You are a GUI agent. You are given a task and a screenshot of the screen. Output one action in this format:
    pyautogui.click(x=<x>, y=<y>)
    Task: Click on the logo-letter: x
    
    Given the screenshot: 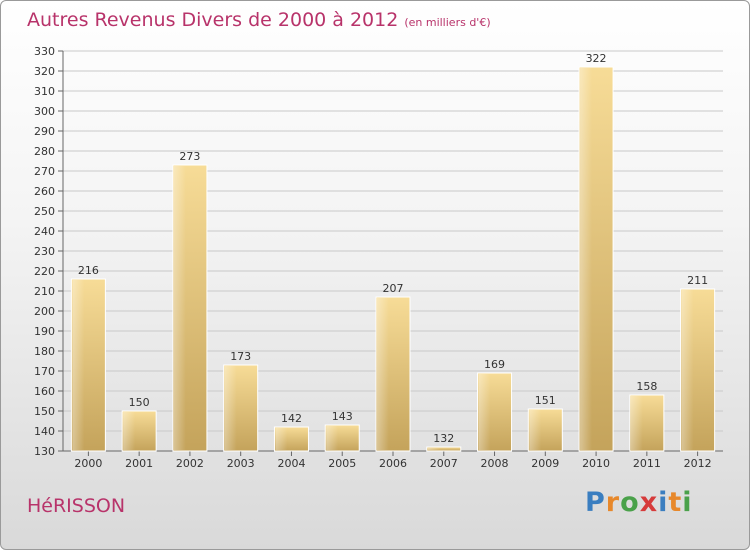 What is the action you would take?
    pyautogui.click(x=649, y=502)
    